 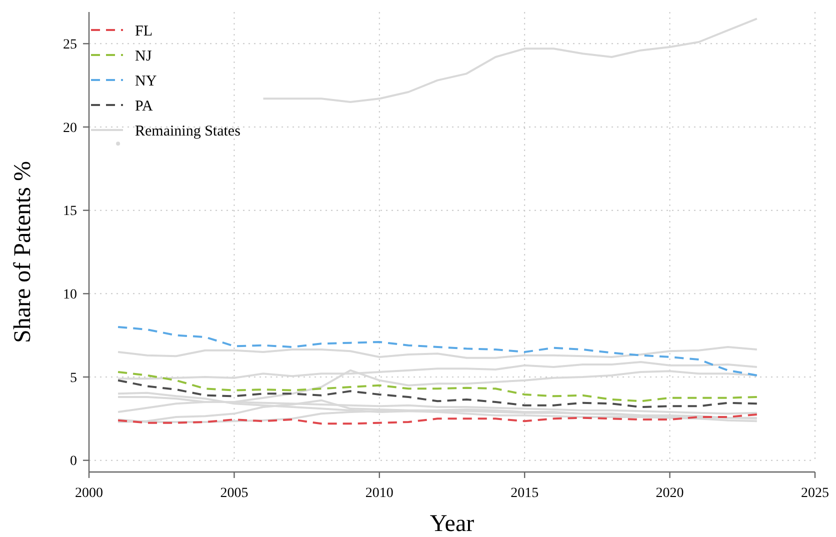 I want to click on y-tick-label: 10, so click(x=70, y=295).